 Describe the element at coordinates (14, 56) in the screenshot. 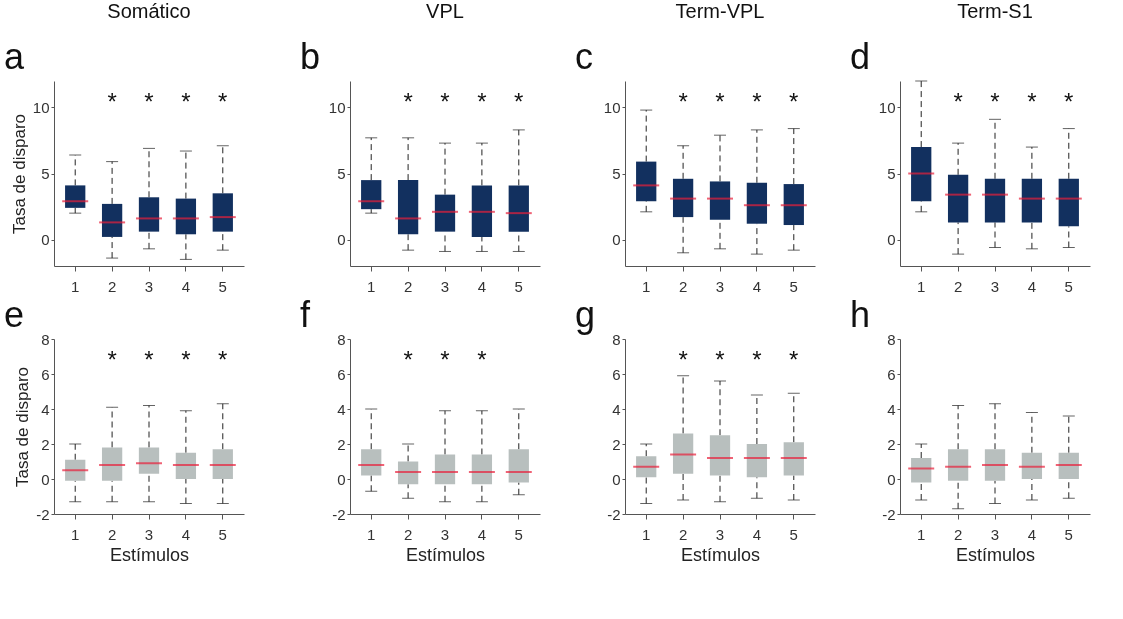

I see `text: a` at that location.